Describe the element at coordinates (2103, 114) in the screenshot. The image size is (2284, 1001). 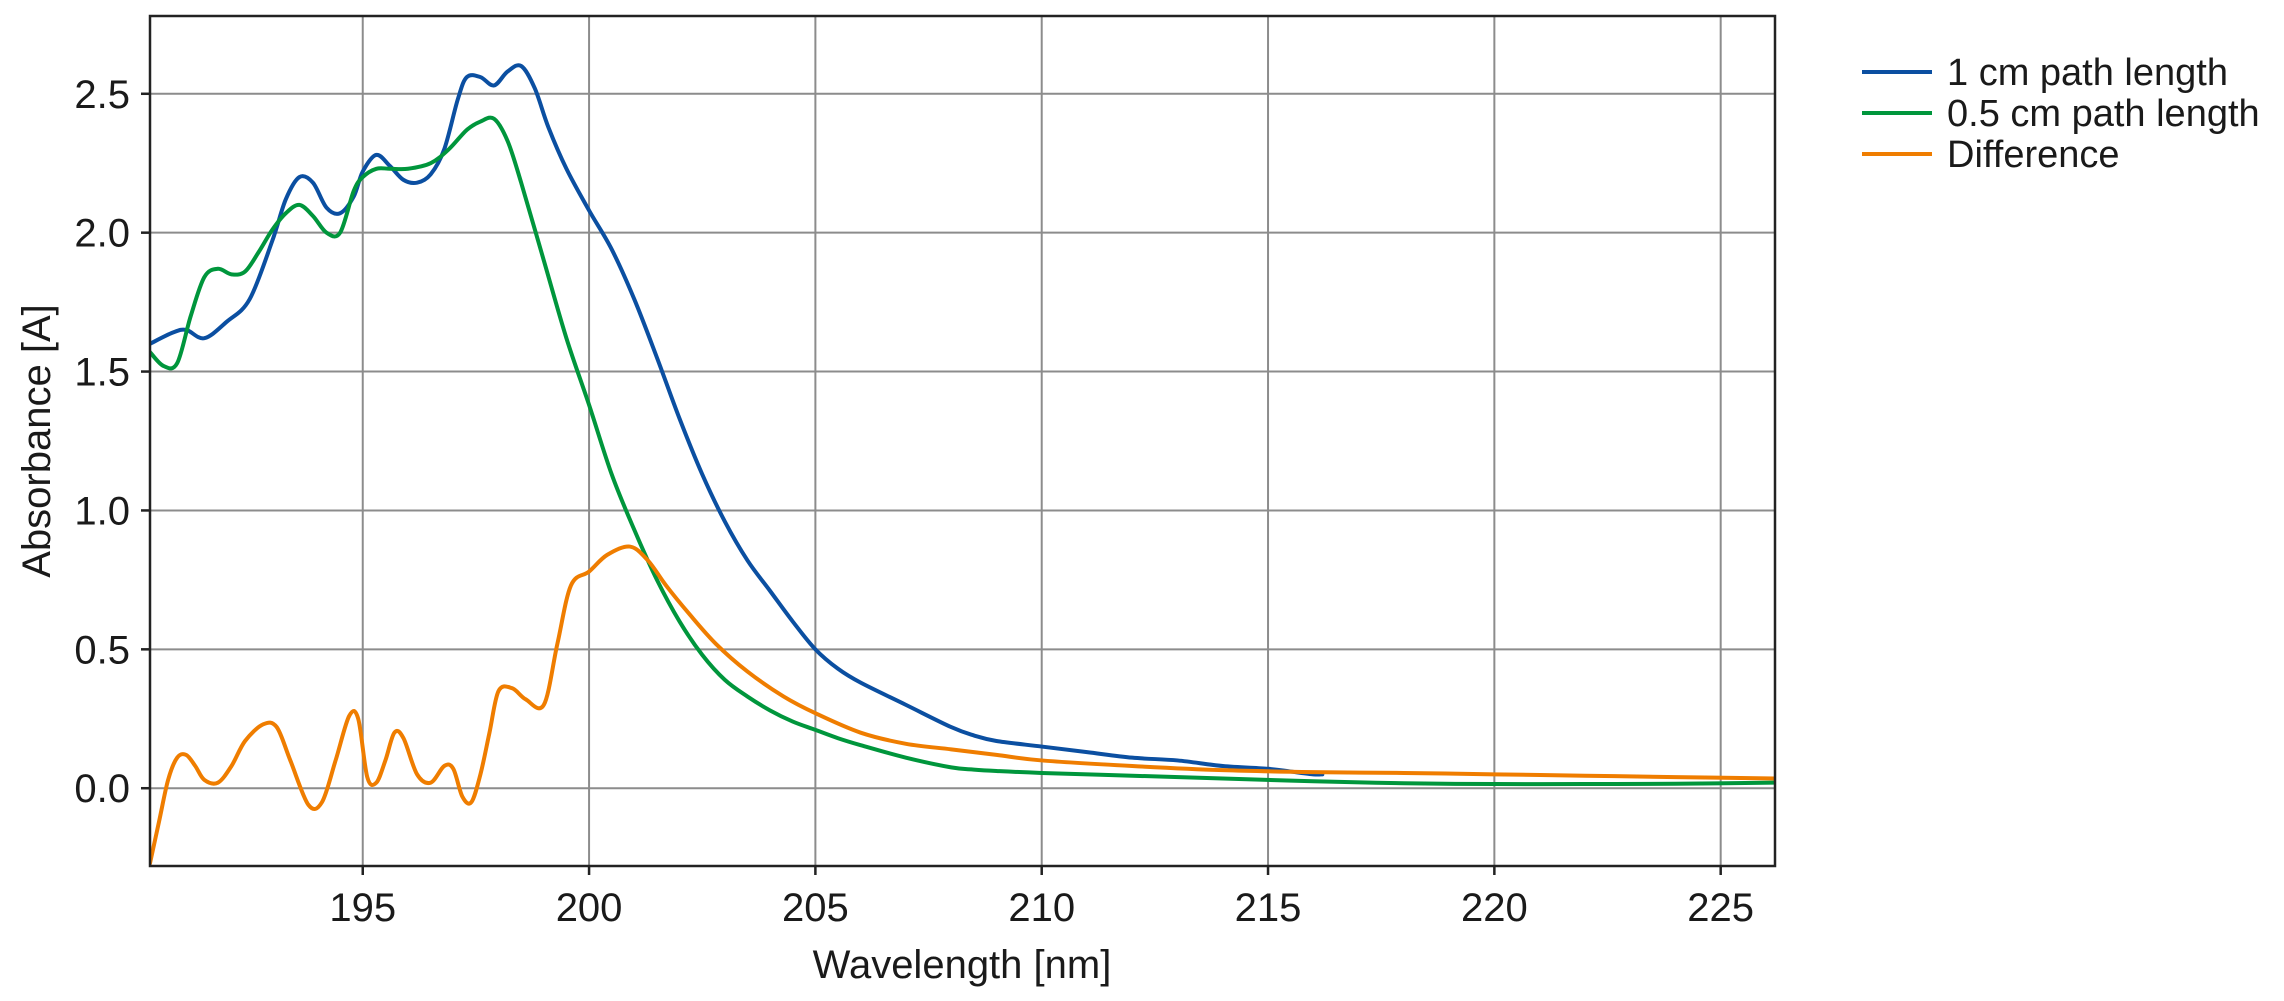
I see `legend-label-0-5-cm-path-length: 0.5 cm path length` at that location.